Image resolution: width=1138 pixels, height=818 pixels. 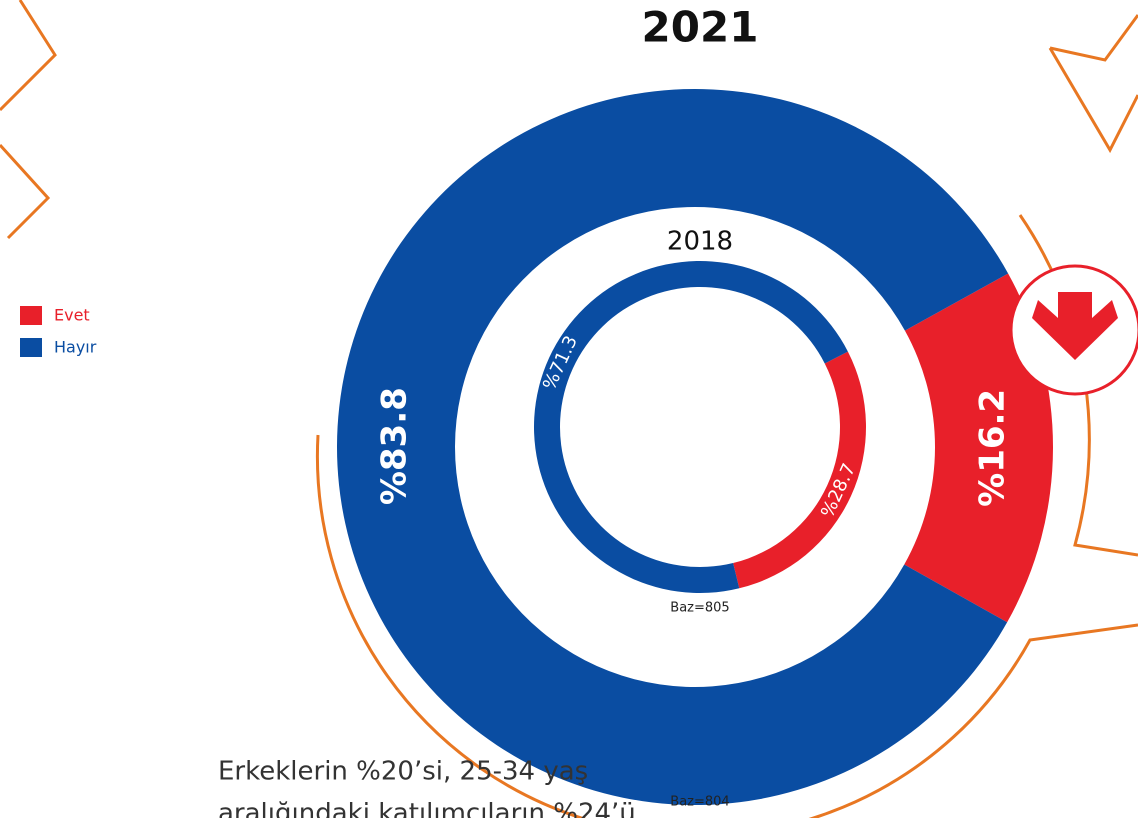 What do you see at coordinates (72, 315) in the screenshot?
I see `legend-label: Evet` at bounding box center [72, 315].